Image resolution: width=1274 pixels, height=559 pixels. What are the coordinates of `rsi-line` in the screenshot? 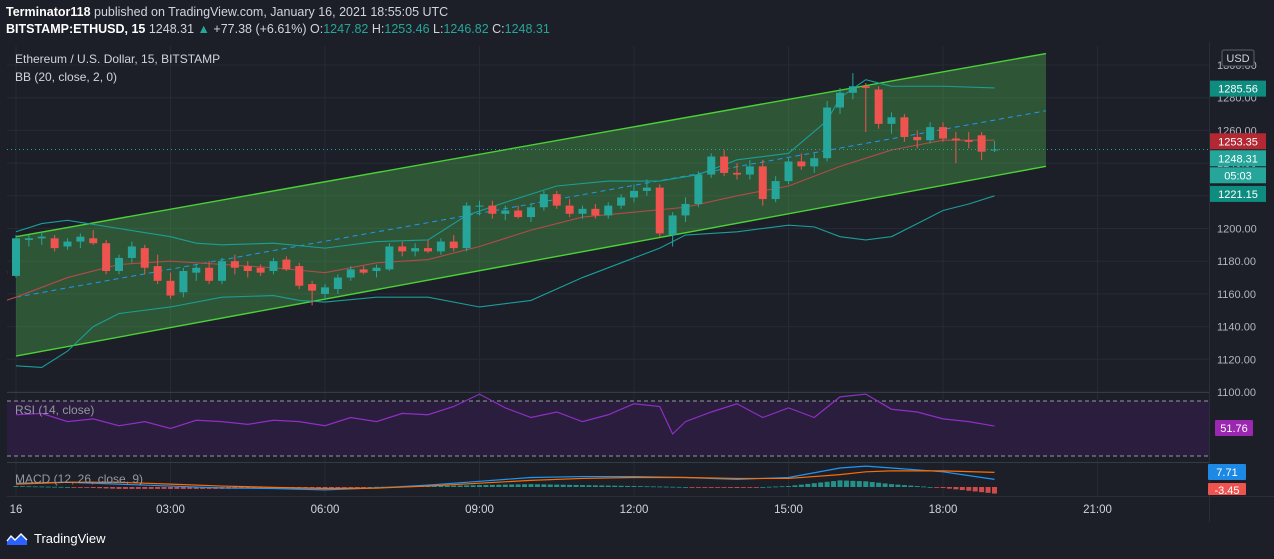 It's located at (505, 414).